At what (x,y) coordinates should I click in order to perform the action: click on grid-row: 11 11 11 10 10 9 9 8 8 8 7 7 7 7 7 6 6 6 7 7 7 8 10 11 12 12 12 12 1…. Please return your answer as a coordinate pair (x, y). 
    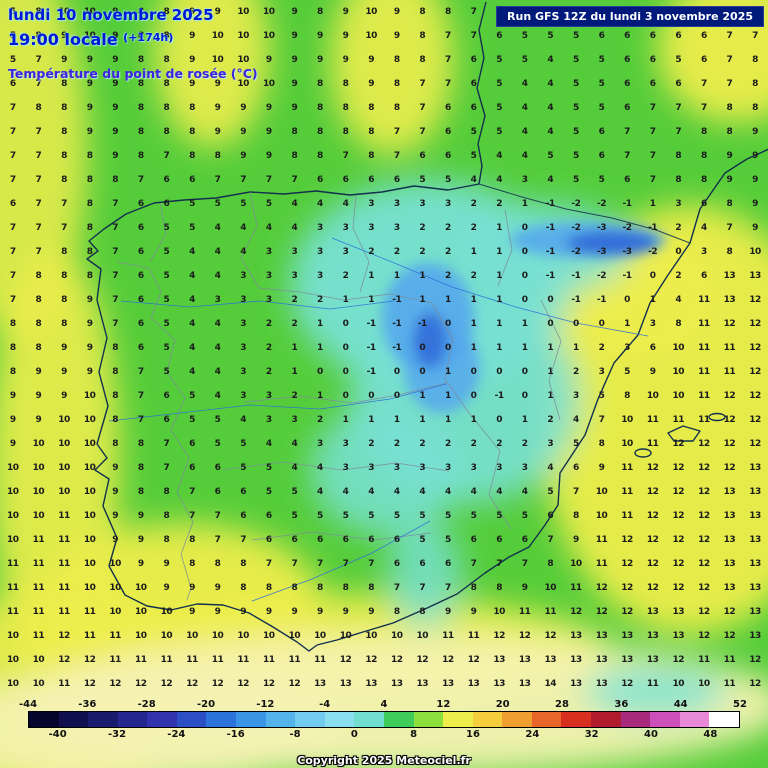
    Looking at the image, I should click on (384, 564).